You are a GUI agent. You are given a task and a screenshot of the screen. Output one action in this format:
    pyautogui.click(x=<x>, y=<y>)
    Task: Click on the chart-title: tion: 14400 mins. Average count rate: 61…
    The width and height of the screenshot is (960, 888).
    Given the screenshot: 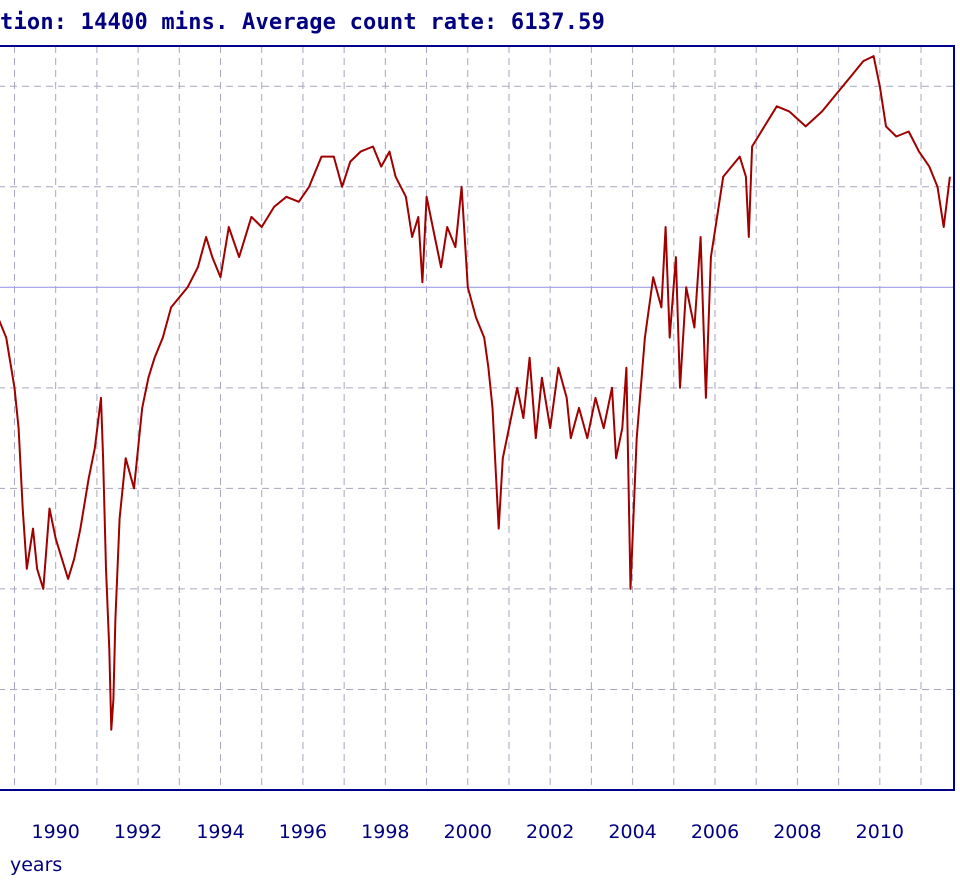 What is the action you would take?
    pyautogui.click(x=303, y=22)
    